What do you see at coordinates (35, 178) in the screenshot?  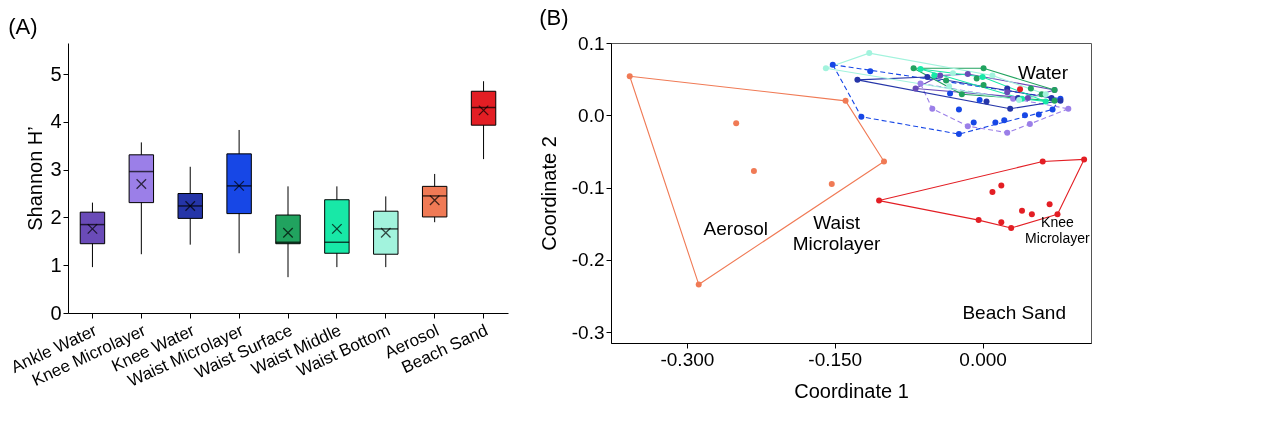 I see `y-axis-title: Shannon H’` at bounding box center [35, 178].